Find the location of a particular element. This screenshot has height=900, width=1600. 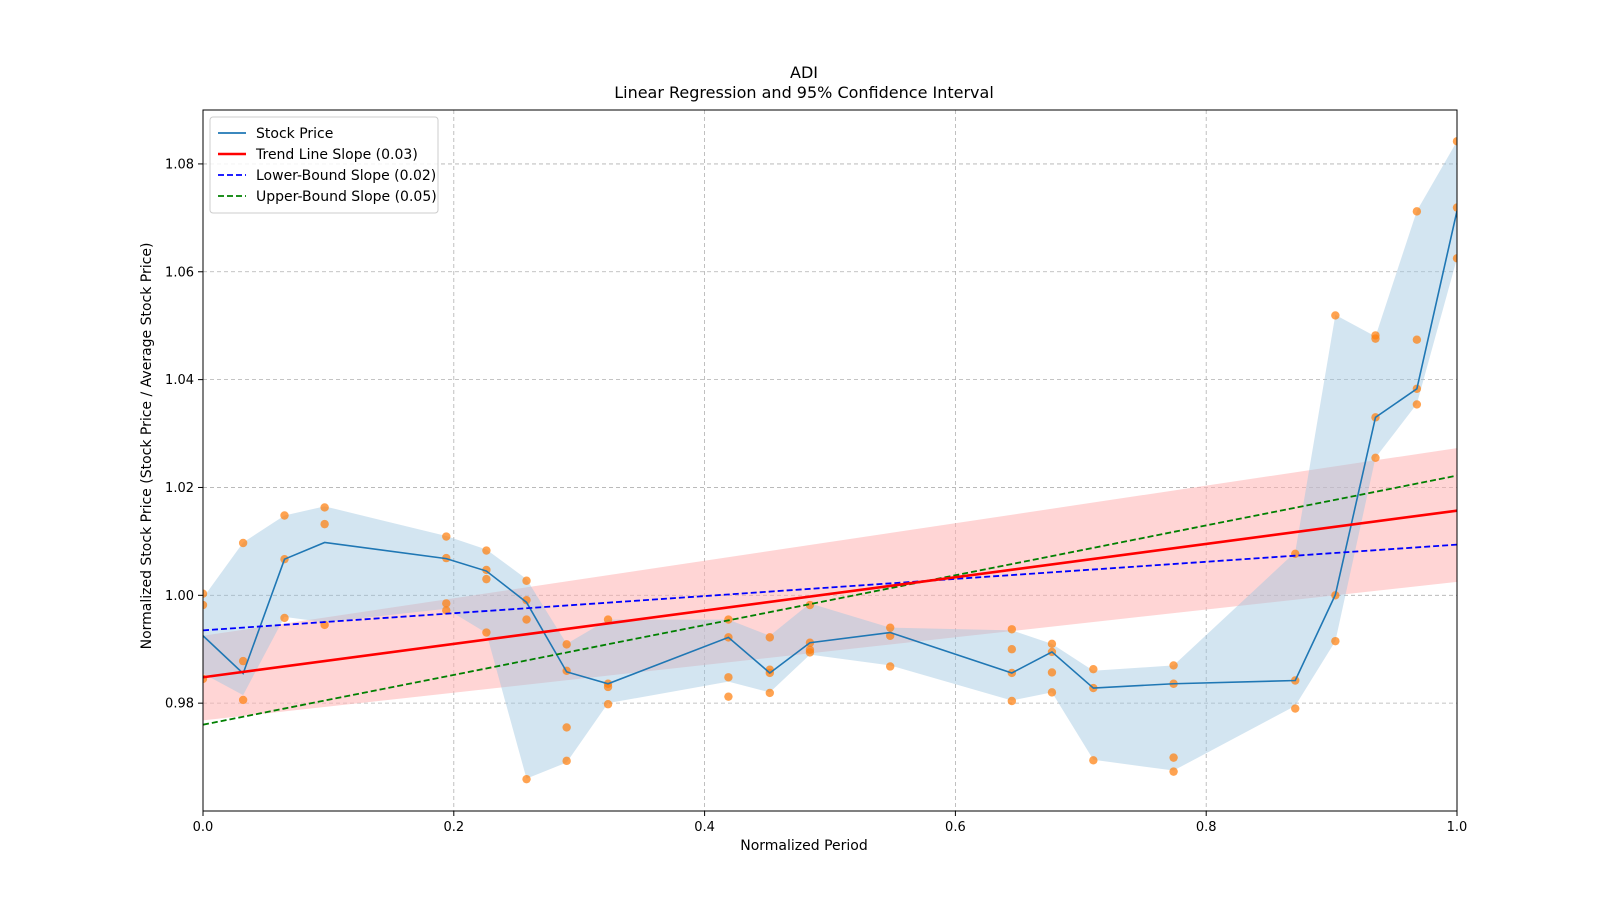

y-tick-label: 1.04 is located at coordinates (179, 380).